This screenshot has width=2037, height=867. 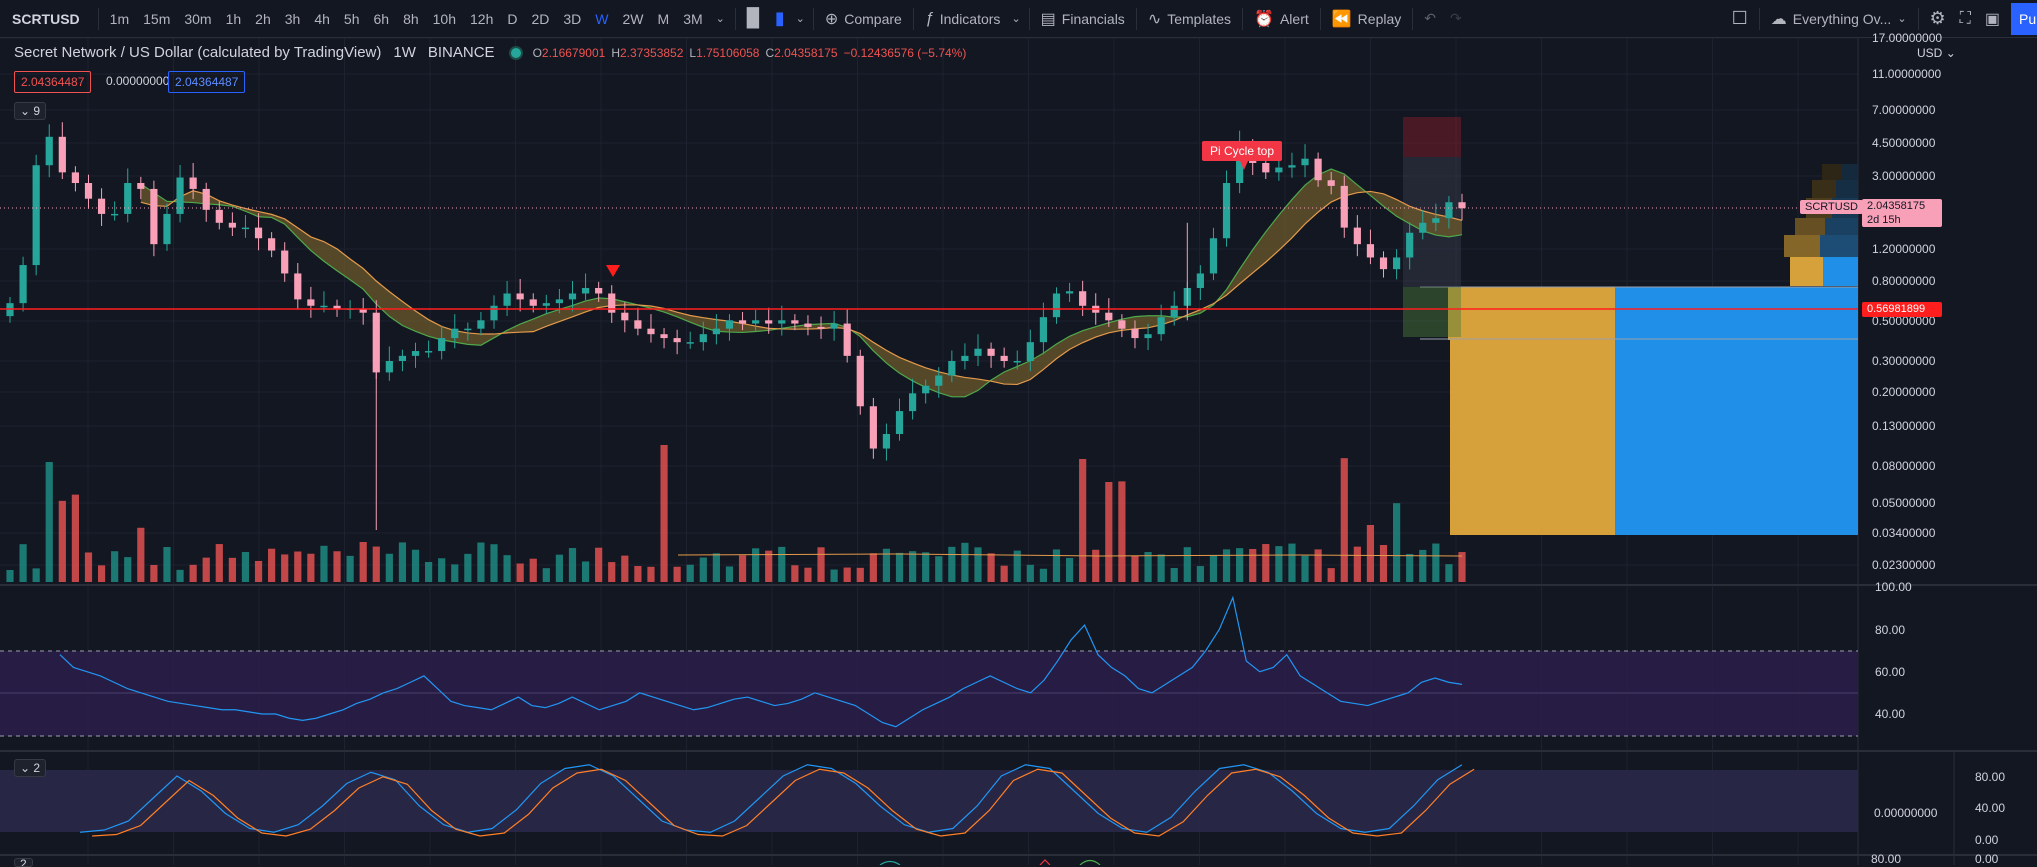 What do you see at coordinates (1937, 18) in the screenshot?
I see `settings-gear-icon: ⚙` at bounding box center [1937, 18].